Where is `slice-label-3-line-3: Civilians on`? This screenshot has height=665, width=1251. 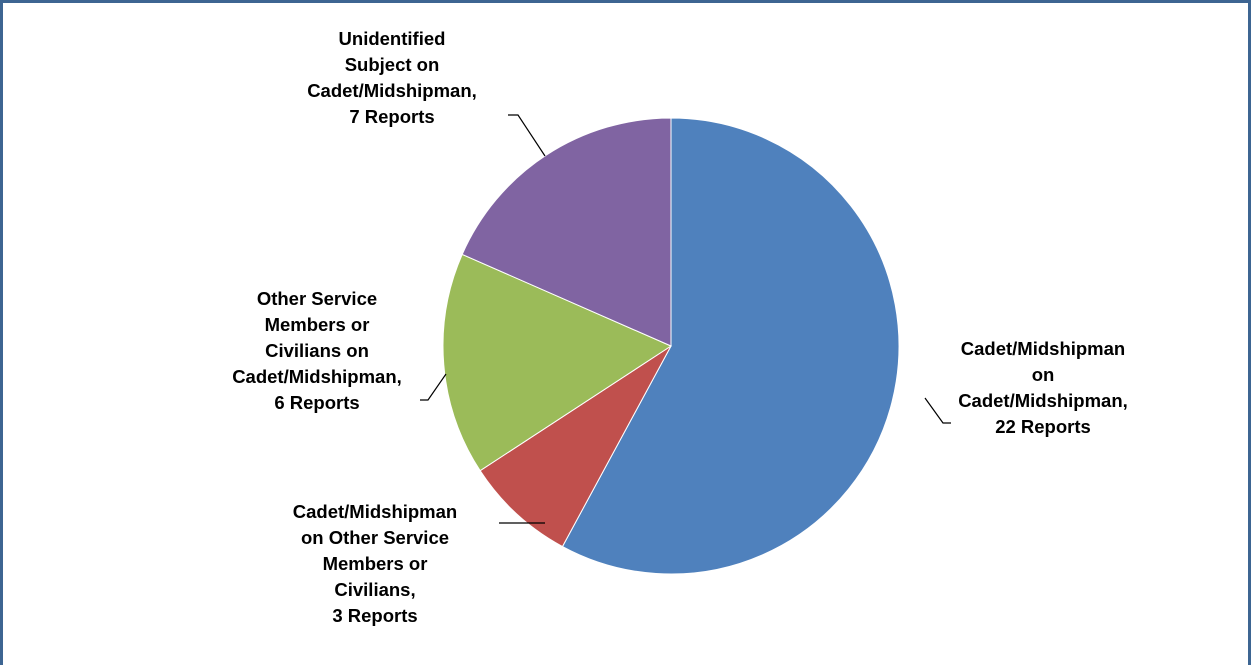 slice-label-3-line-3: Civilians on is located at coordinates (317, 350).